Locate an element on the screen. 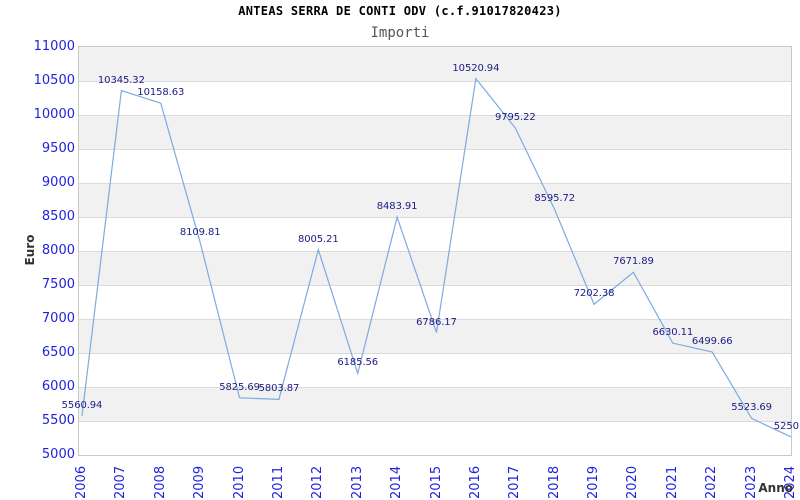 The height and width of the screenshot is (500, 800). x-axis-title: Anno is located at coordinates (775, 488).